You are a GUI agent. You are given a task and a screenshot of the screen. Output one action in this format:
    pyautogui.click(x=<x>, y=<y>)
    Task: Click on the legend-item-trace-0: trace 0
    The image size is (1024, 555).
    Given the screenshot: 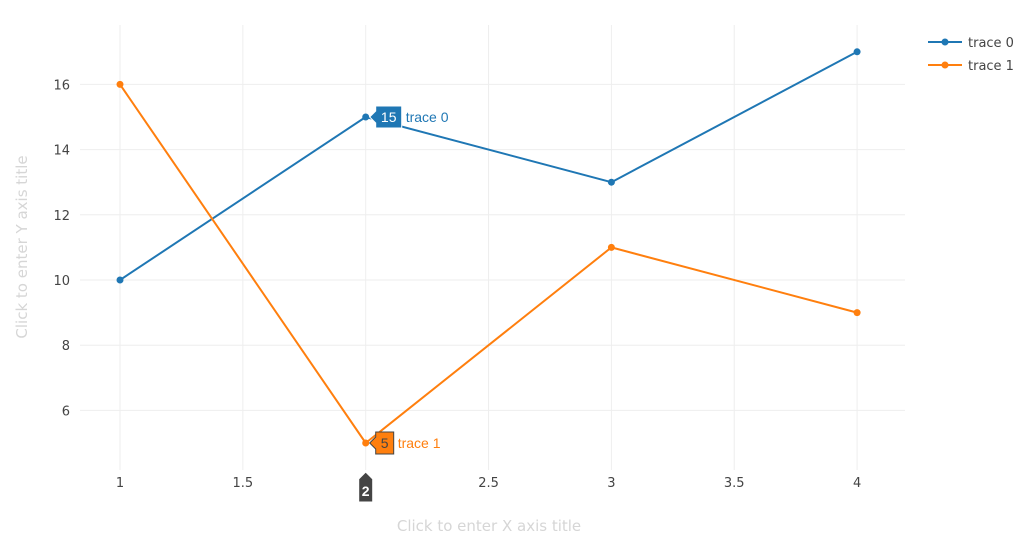 What is the action you would take?
    pyautogui.click(x=971, y=43)
    